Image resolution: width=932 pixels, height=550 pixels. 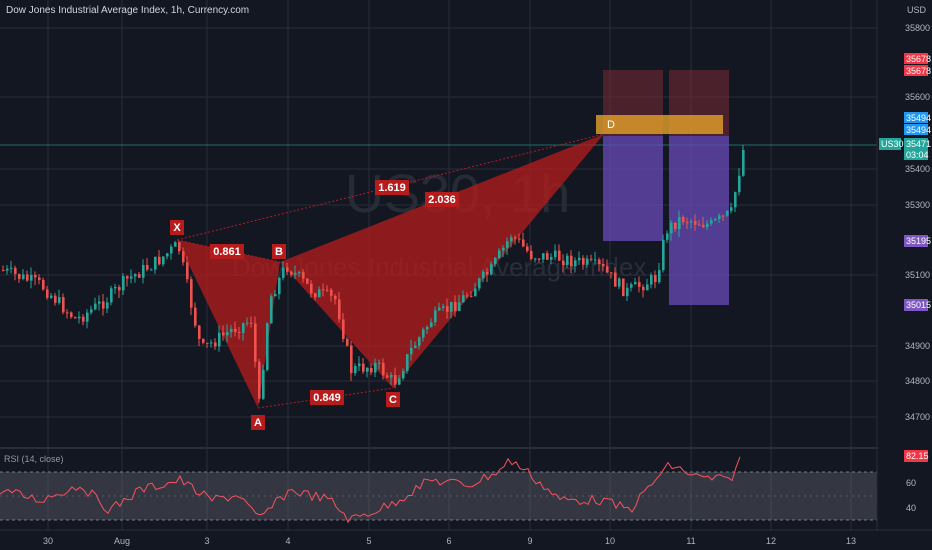 What do you see at coordinates (177, 228) in the screenshot?
I see `point-x-label: X` at bounding box center [177, 228].